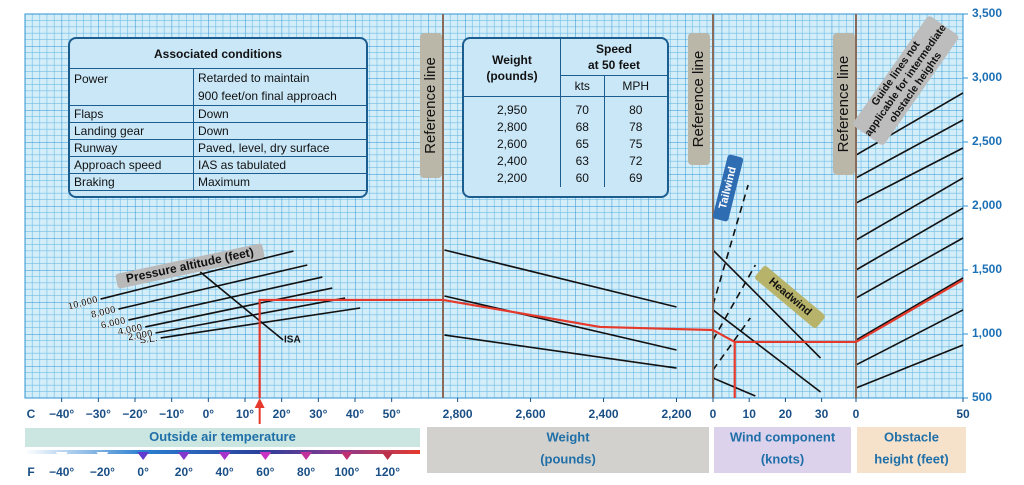 The image size is (1024, 485). What do you see at coordinates (782, 458) in the screenshot?
I see `axis-title: (knots)` at bounding box center [782, 458].